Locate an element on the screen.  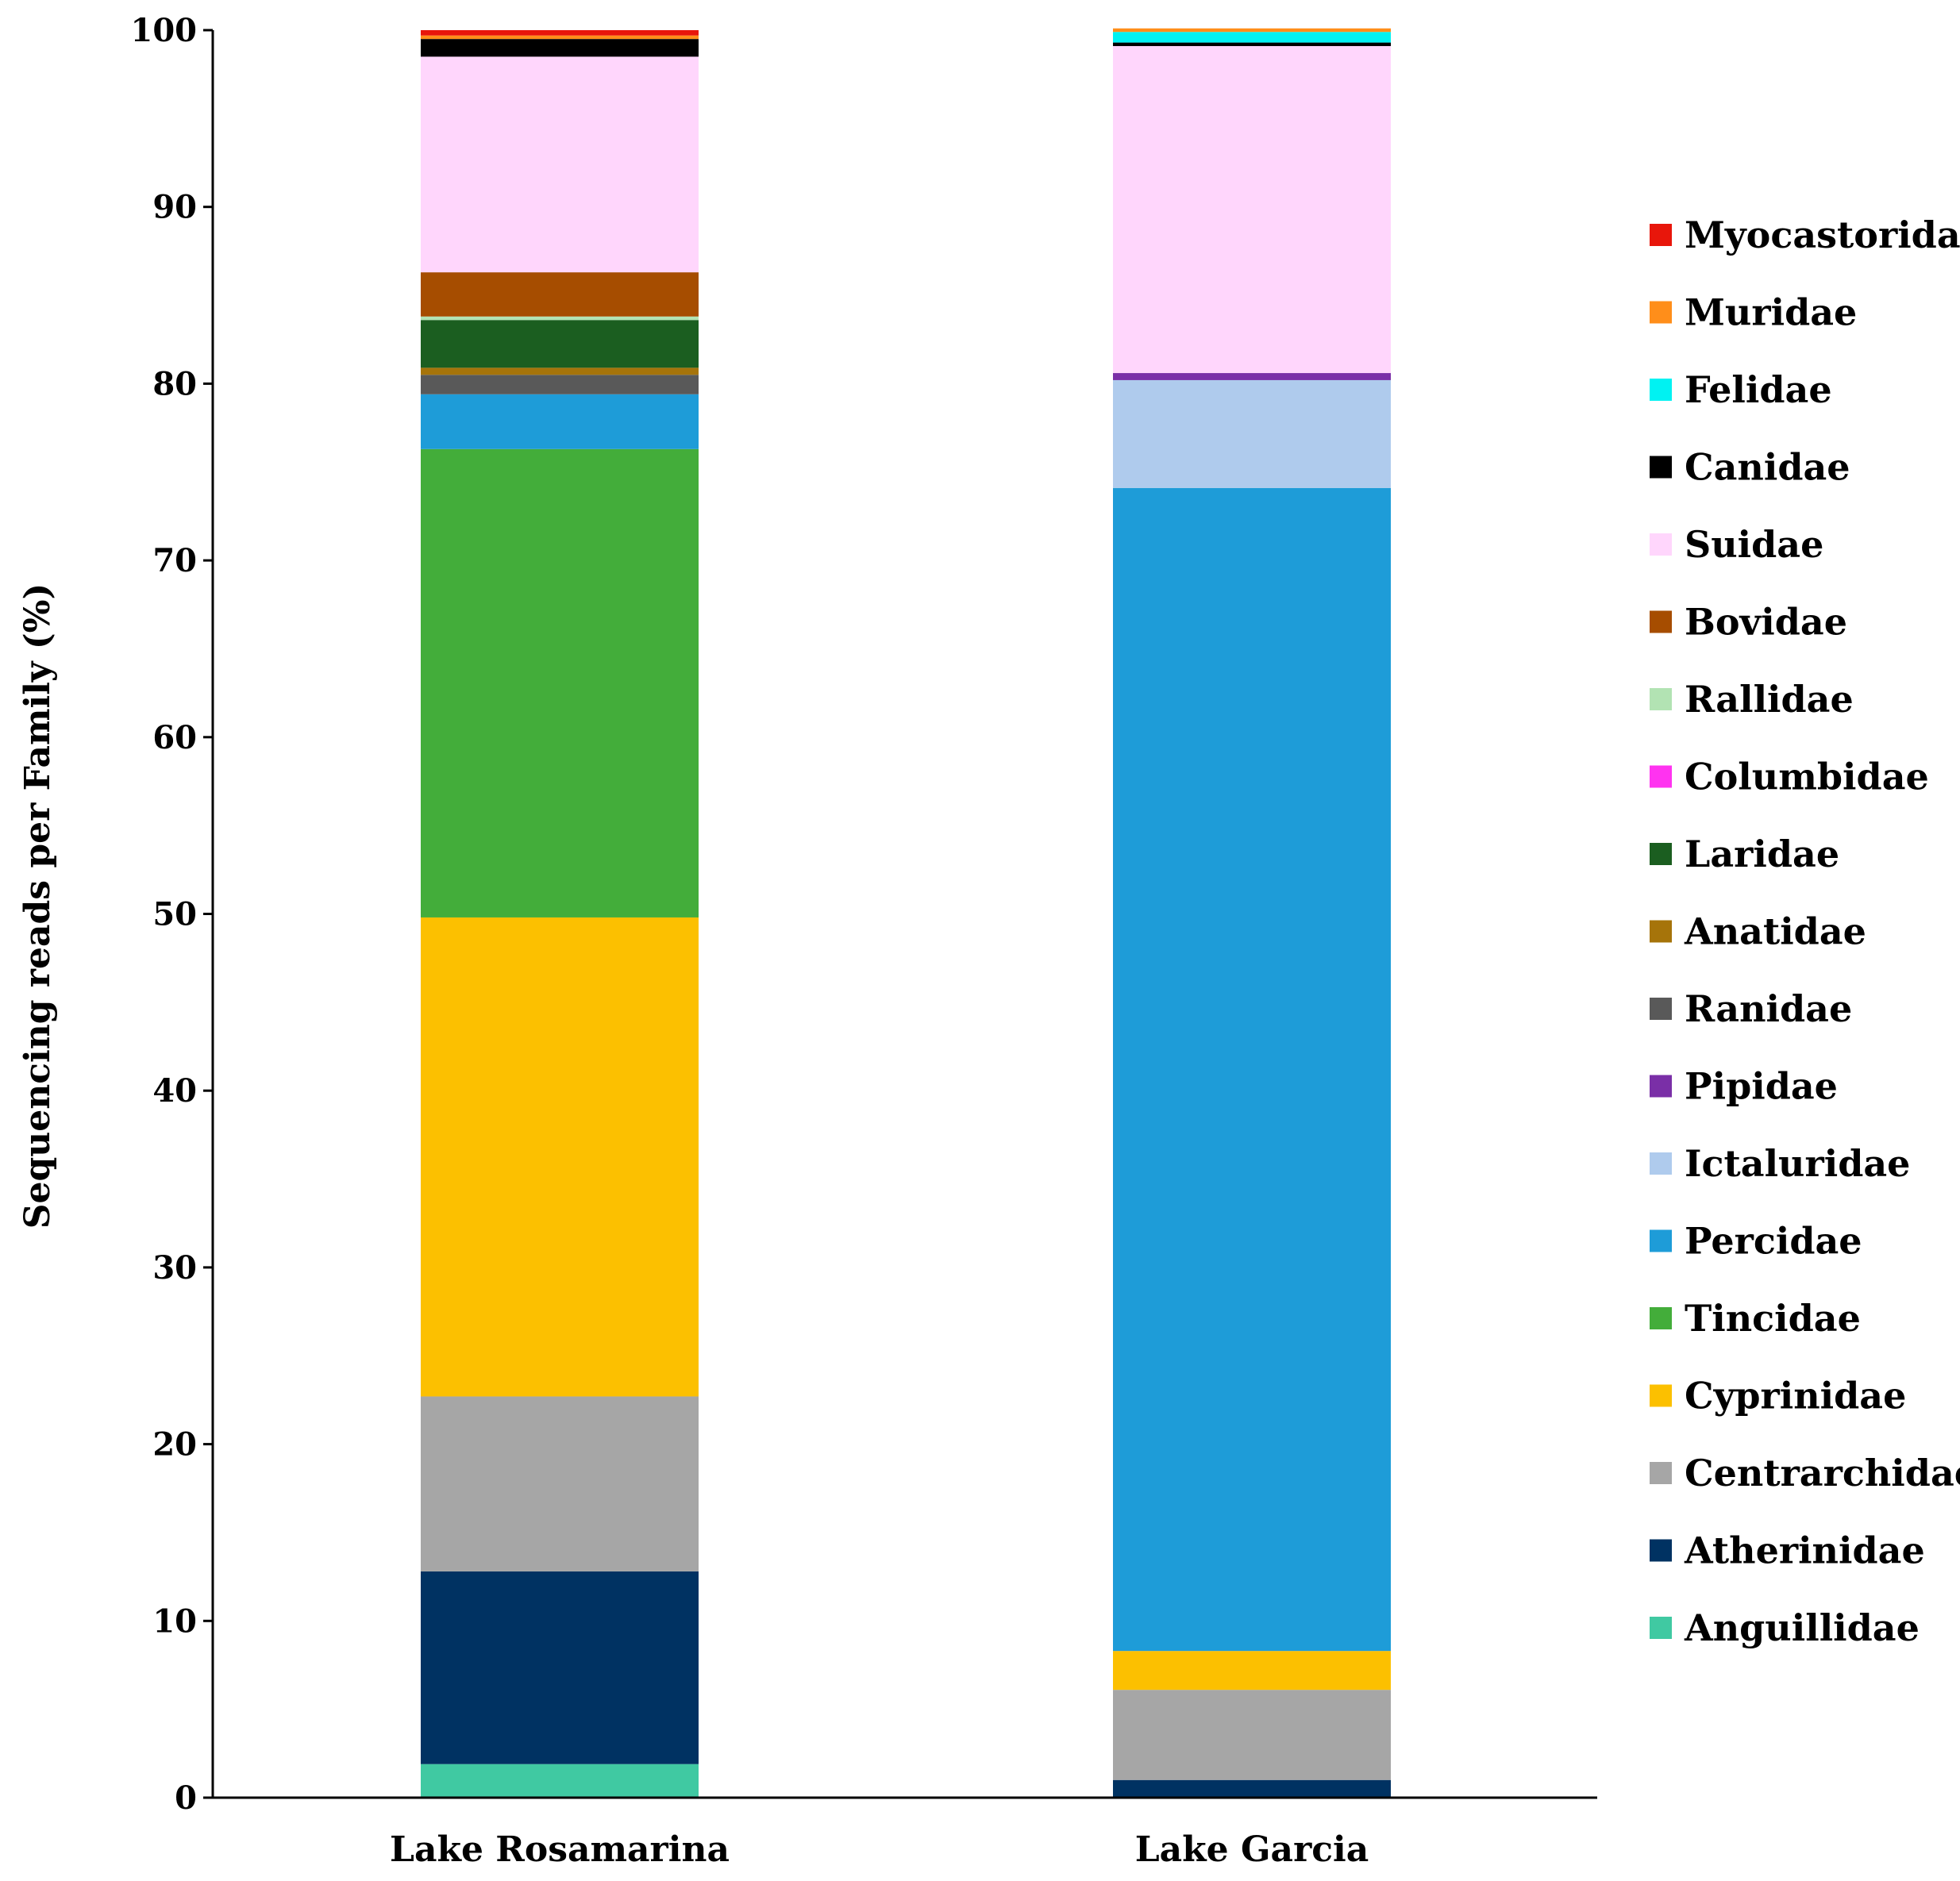
bar-segment-ranidae is located at coordinates (560, 385).